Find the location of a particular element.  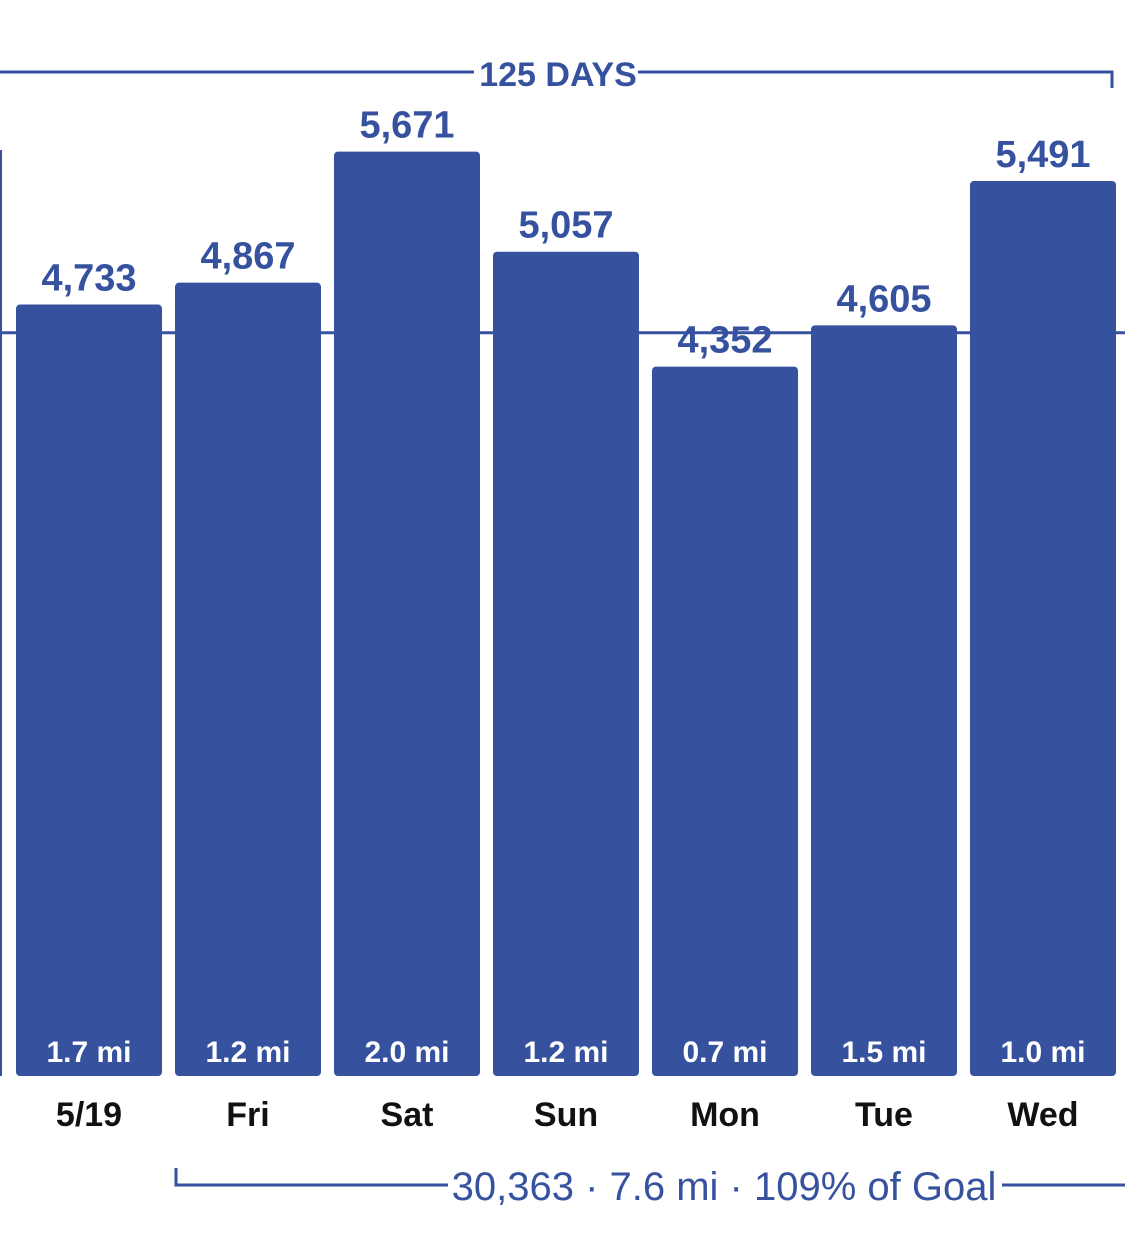

value-label-mon: 4,352 is located at coordinates (724, 341).